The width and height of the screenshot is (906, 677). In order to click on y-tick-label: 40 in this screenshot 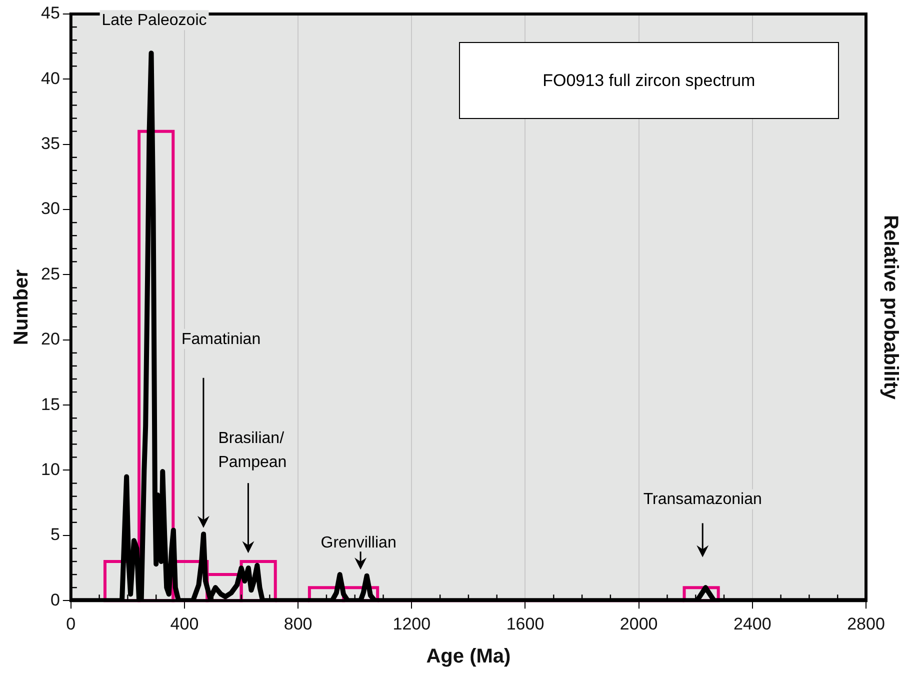, I will do `click(50, 78)`.